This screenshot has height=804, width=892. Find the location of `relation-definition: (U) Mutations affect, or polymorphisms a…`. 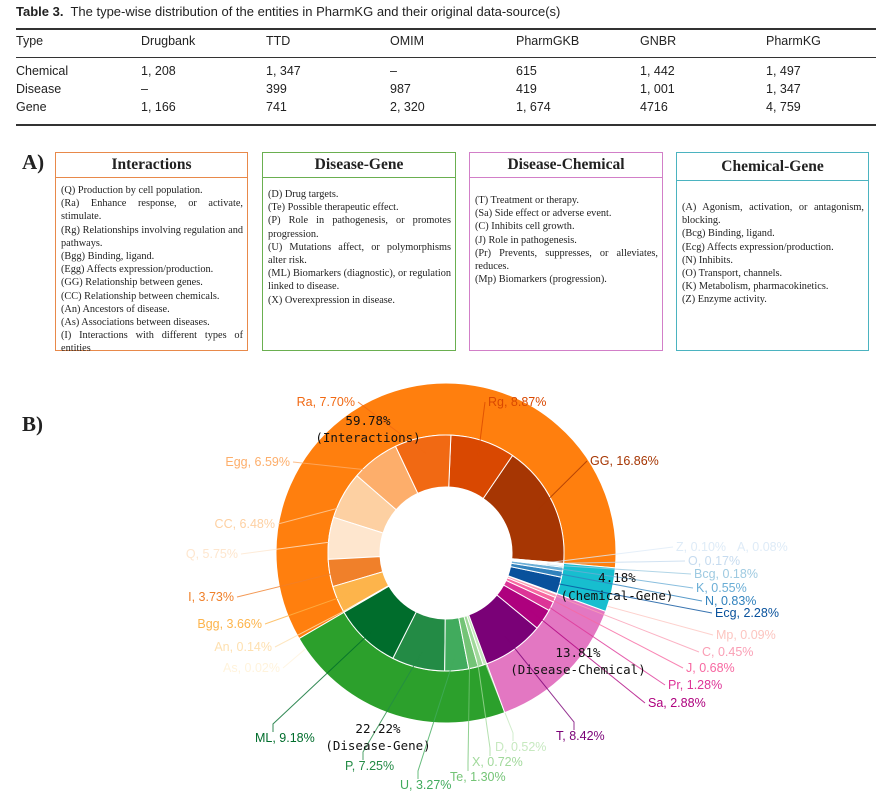

relation-definition: (U) Mutations affect, or polymorphisms a… is located at coordinates (359, 254).